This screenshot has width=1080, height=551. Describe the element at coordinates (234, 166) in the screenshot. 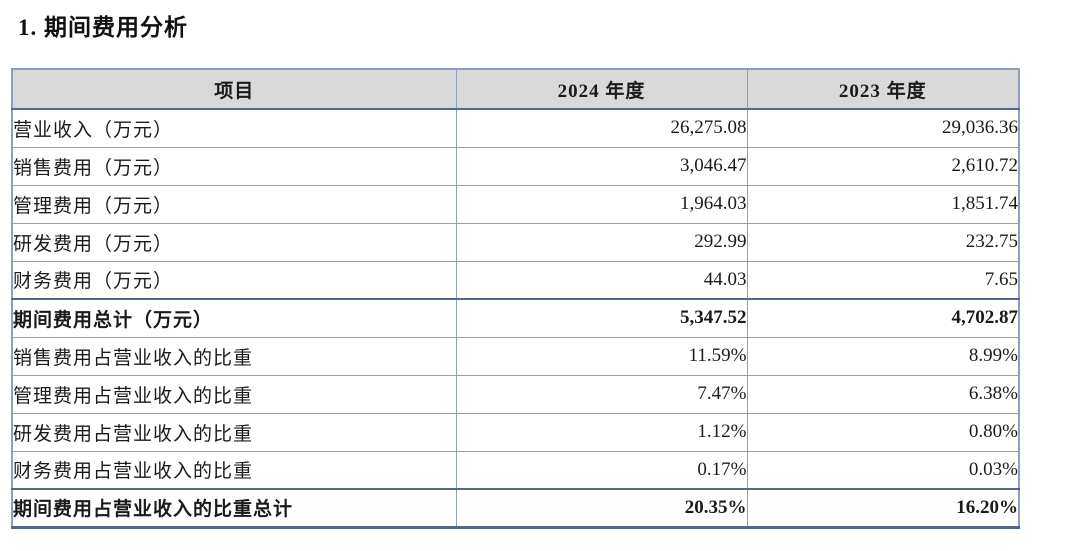

I see `row-label-cell: 销售费用（万元）` at that location.